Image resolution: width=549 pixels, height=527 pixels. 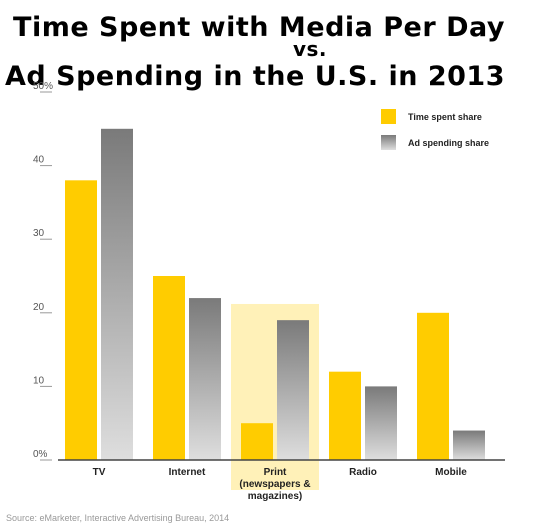 I want to click on chart-title-line-1: Time Spent with Media Per Day, so click(x=259, y=27).